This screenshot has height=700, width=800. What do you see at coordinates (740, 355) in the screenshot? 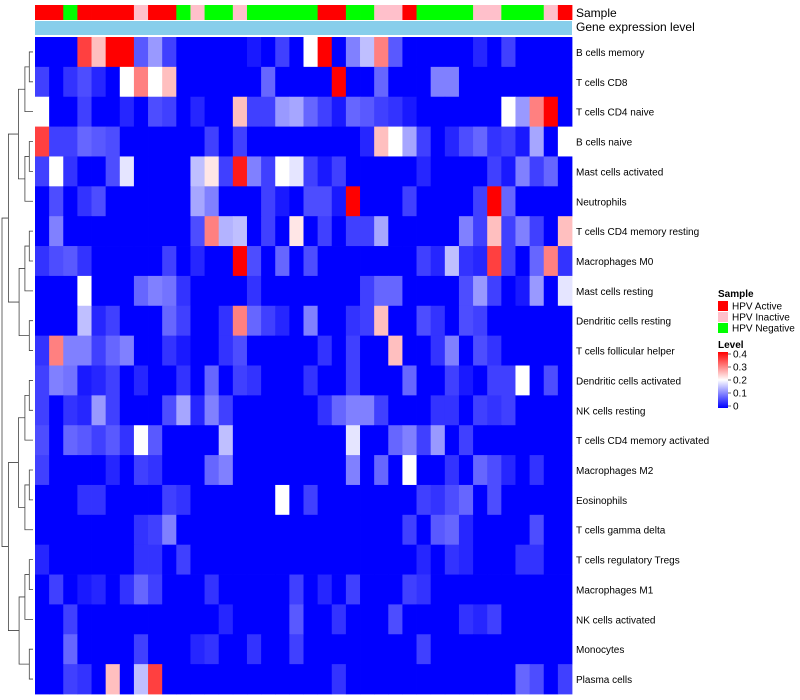
I see `level-tick-label: 0.4` at bounding box center [740, 355].